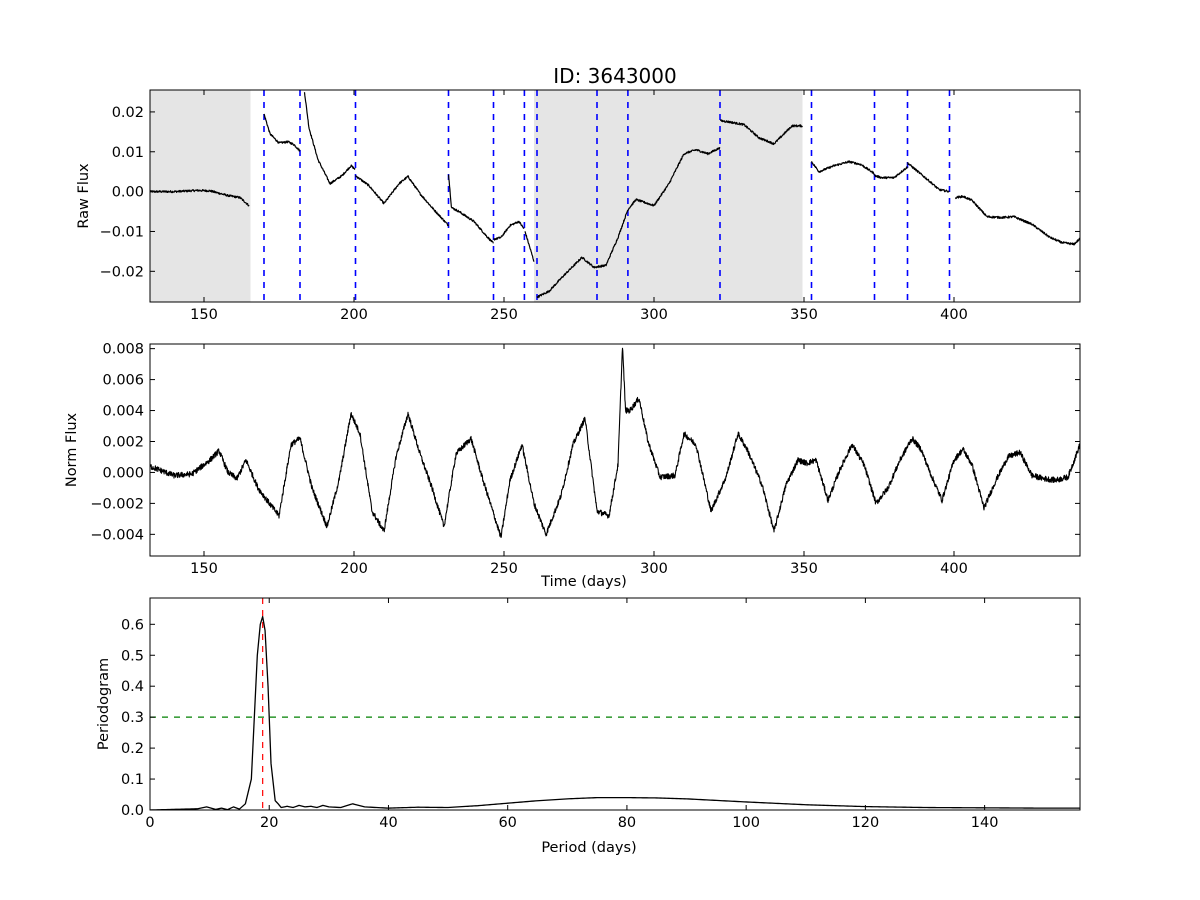 The width and height of the screenshot is (1200, 900). I want to click on x-tick-label: 60, so click(507, 823).